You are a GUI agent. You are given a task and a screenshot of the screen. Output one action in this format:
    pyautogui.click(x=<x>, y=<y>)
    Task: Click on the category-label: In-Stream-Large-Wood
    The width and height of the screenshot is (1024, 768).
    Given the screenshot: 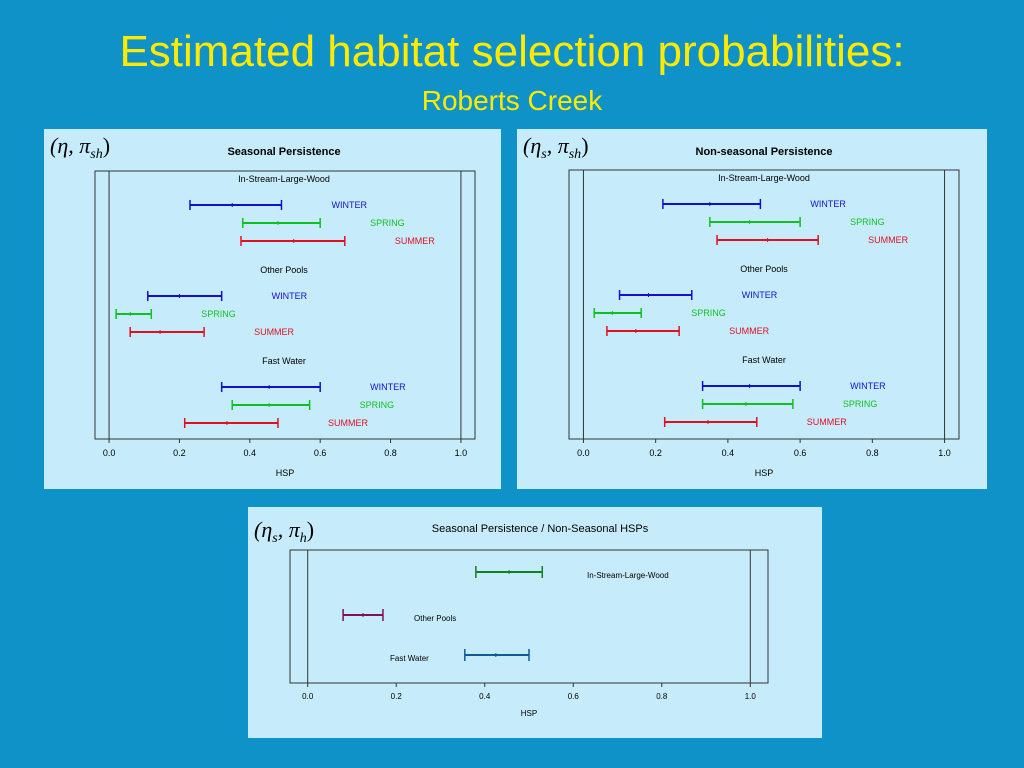 What is the action you would take?
    pyautogui.click(x=628, y=575)
    